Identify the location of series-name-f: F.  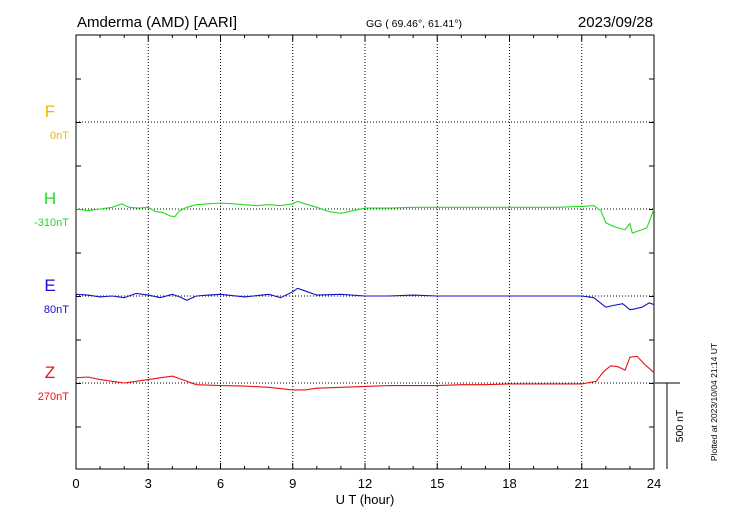
(50, 111).